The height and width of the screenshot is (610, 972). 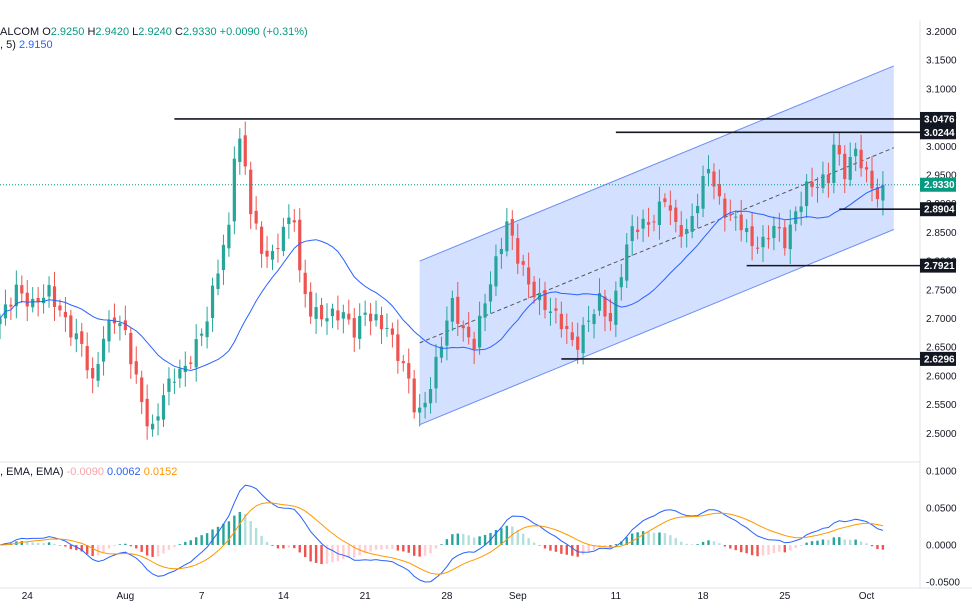 I want to click on price-tick-label: 2.9500, so click(x=941, y=175).